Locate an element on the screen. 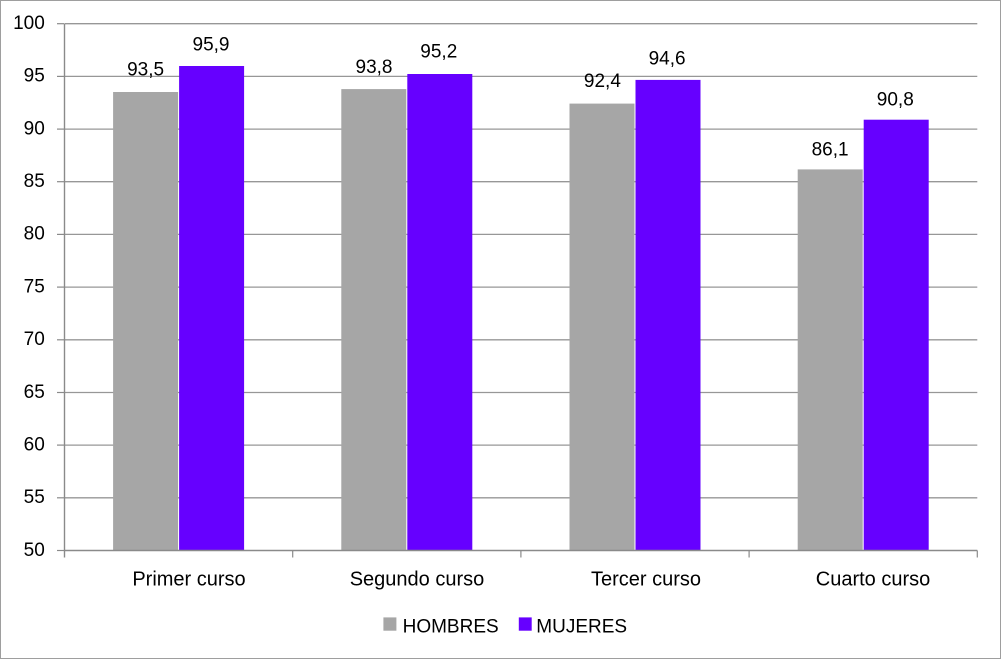 The height and width of the screenshot is (659, 1001). svg-text: 93,5 is located at coordinates (145, 69).